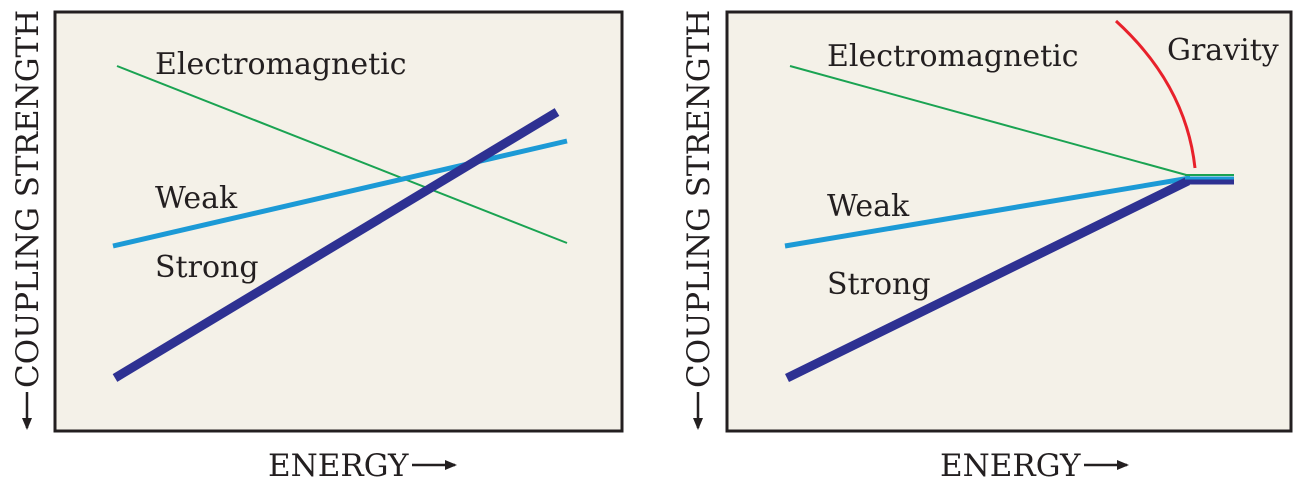 The width and height of the screenshot is (1293, 479). I want to click on left-weak-label: Weak, so click(196, 198).